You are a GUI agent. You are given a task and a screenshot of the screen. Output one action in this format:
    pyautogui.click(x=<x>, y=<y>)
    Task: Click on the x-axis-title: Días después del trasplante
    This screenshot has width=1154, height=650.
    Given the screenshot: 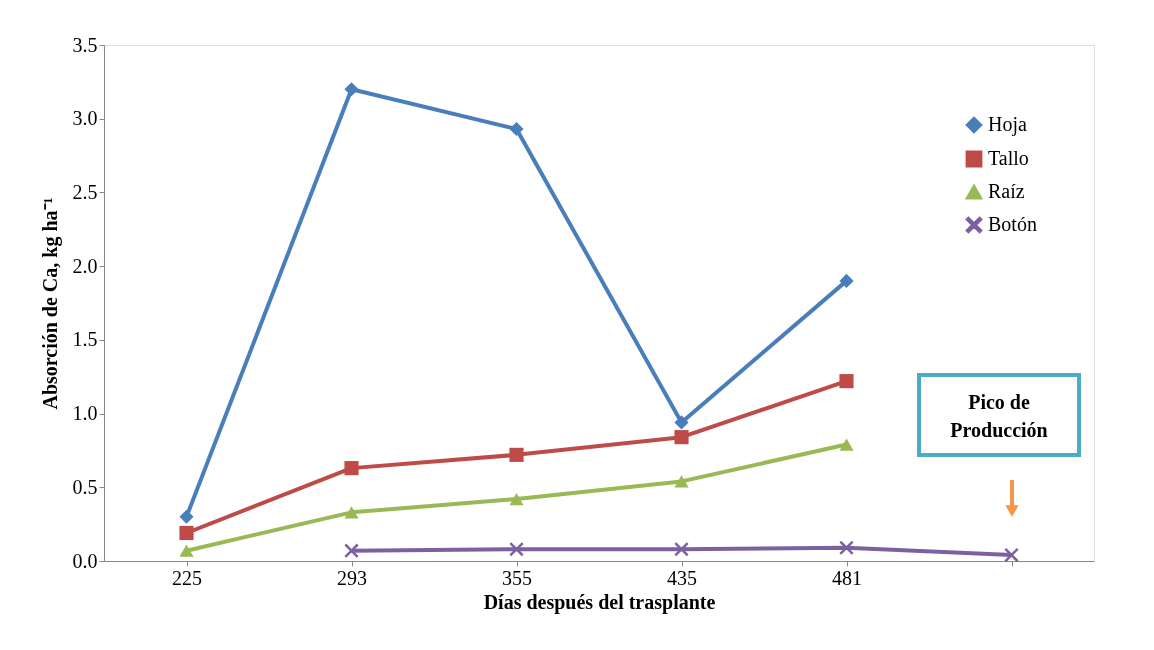 What is the action you would take?
    pyautogui.click(x=599, y=602)
    